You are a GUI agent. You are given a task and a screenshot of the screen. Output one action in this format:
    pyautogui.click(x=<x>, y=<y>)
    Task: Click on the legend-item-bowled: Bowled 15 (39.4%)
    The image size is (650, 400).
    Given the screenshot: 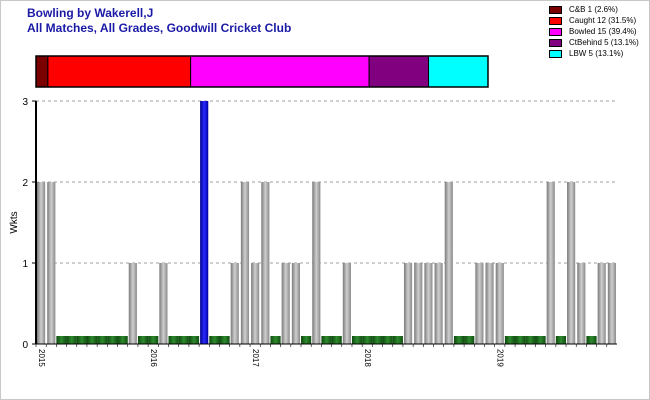 What is the action you would take?
    pyautogui.click(x=598, y=32)
    